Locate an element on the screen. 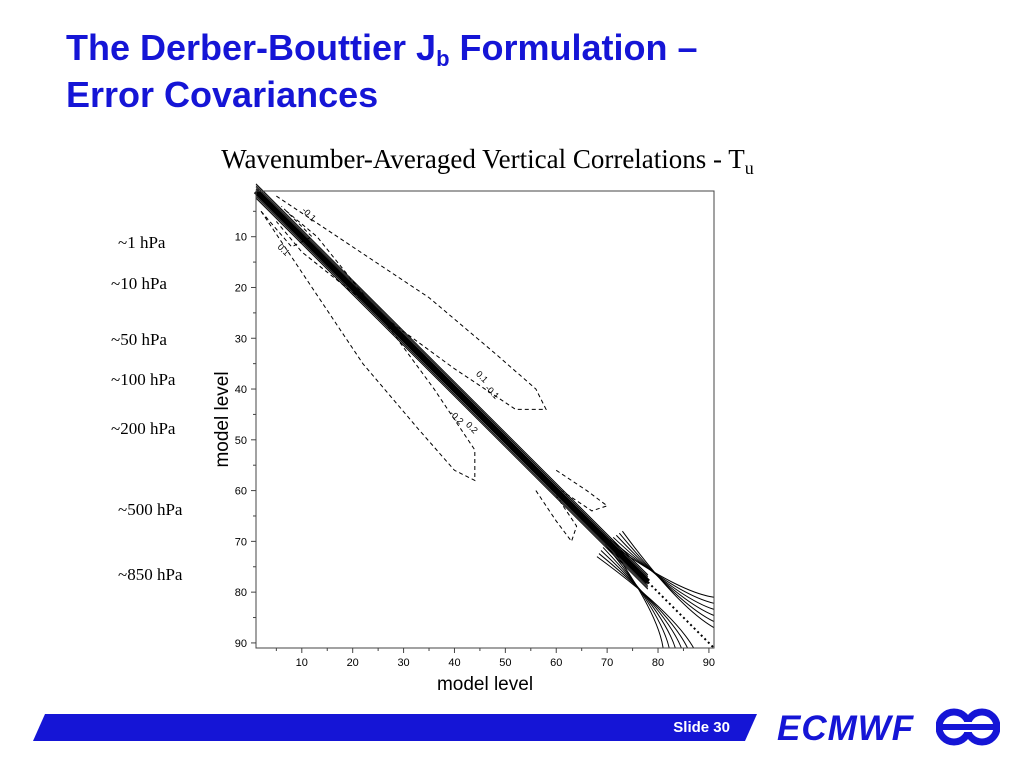 The image size is (1024, 768). title-line1-post: Formulation – is located at coordinates (573, 47).